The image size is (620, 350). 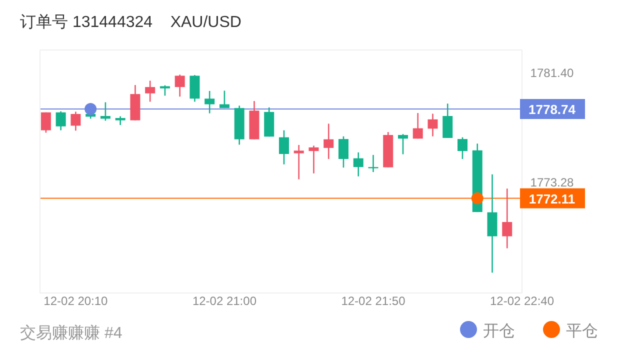 What do you see at coordinates (131, 22) in the screenshot?
I see `chart-title: 订单号 131444324 XAU/USD` at bounding box center [131, 22].